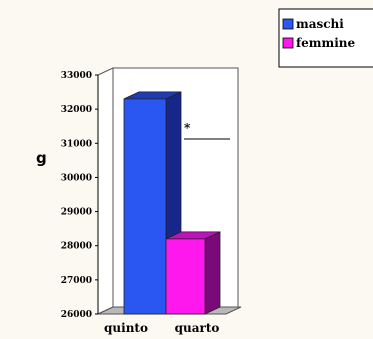 The image size is (373, 339). What do you see at coordinates (76, 247) in the screenshot?
I see `y-tick-label: 28000` at bounding box center [76, 247].